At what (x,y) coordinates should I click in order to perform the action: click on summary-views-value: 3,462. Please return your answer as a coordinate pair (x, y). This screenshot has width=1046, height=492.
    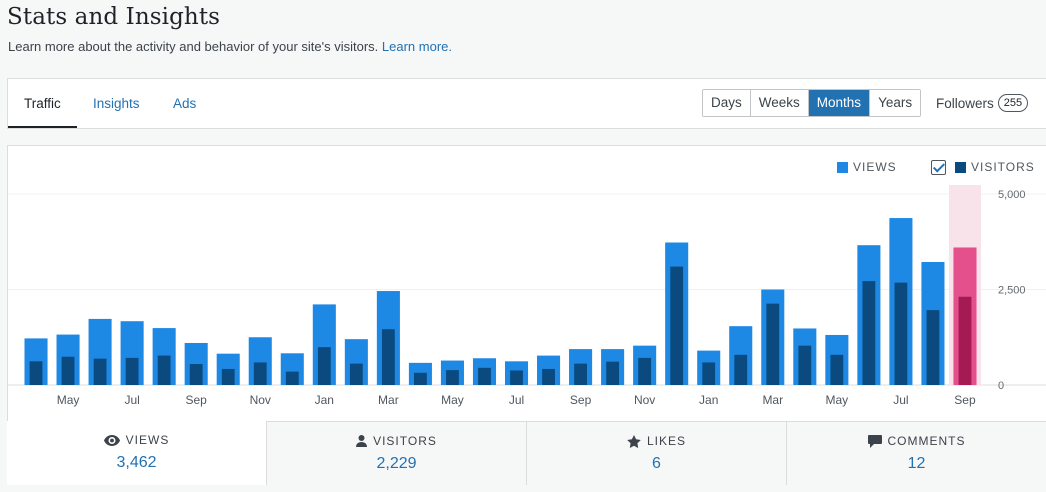
    Looking at the image, I should click on (136, 462).